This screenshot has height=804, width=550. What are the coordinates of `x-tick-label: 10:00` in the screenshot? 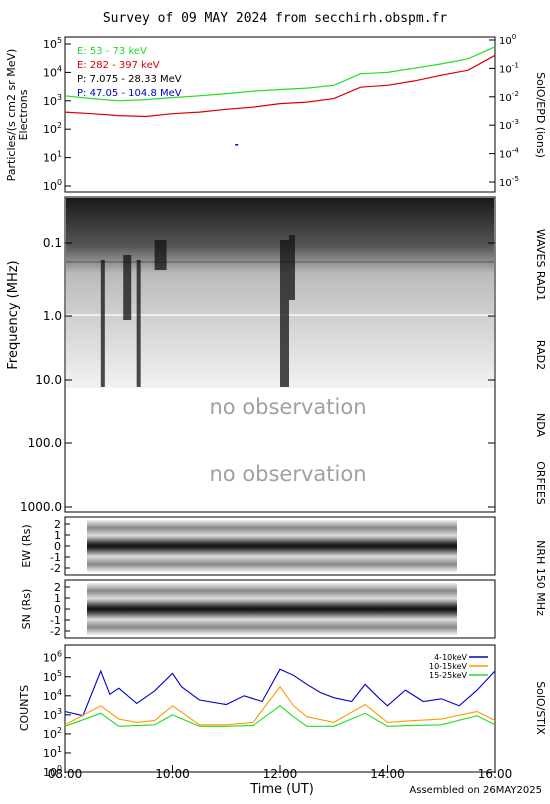 It's located at (172, 774).